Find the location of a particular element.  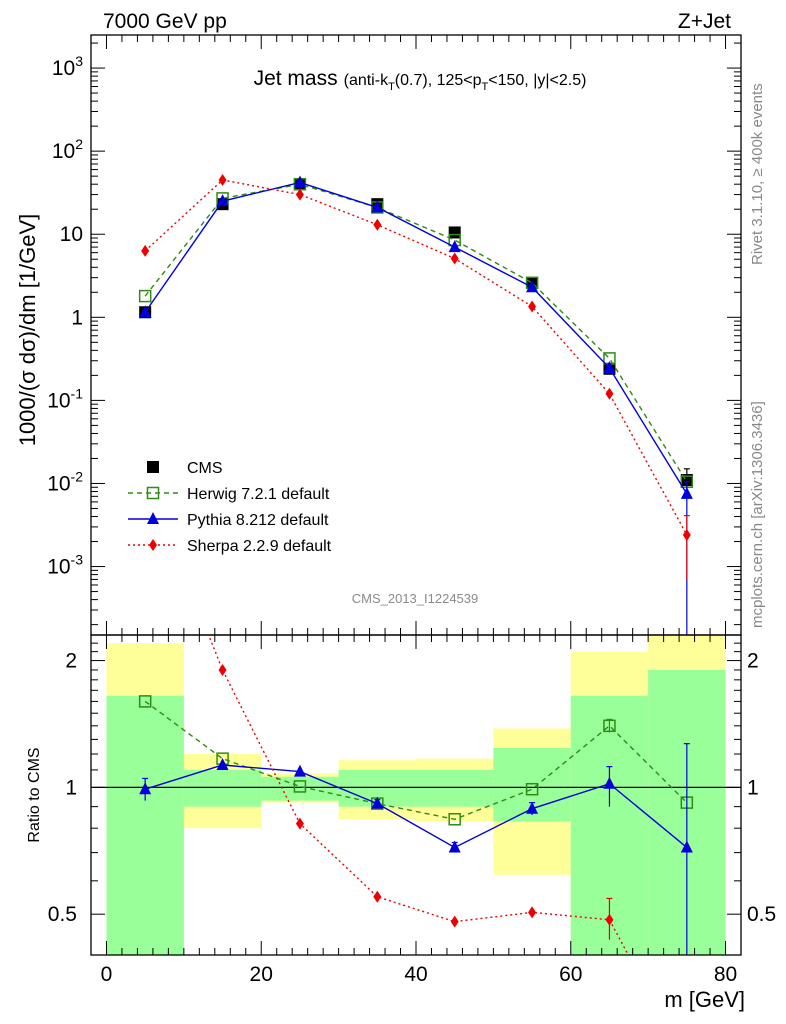

main-y-tick-label: 1 is located at coordinates (77, 317).